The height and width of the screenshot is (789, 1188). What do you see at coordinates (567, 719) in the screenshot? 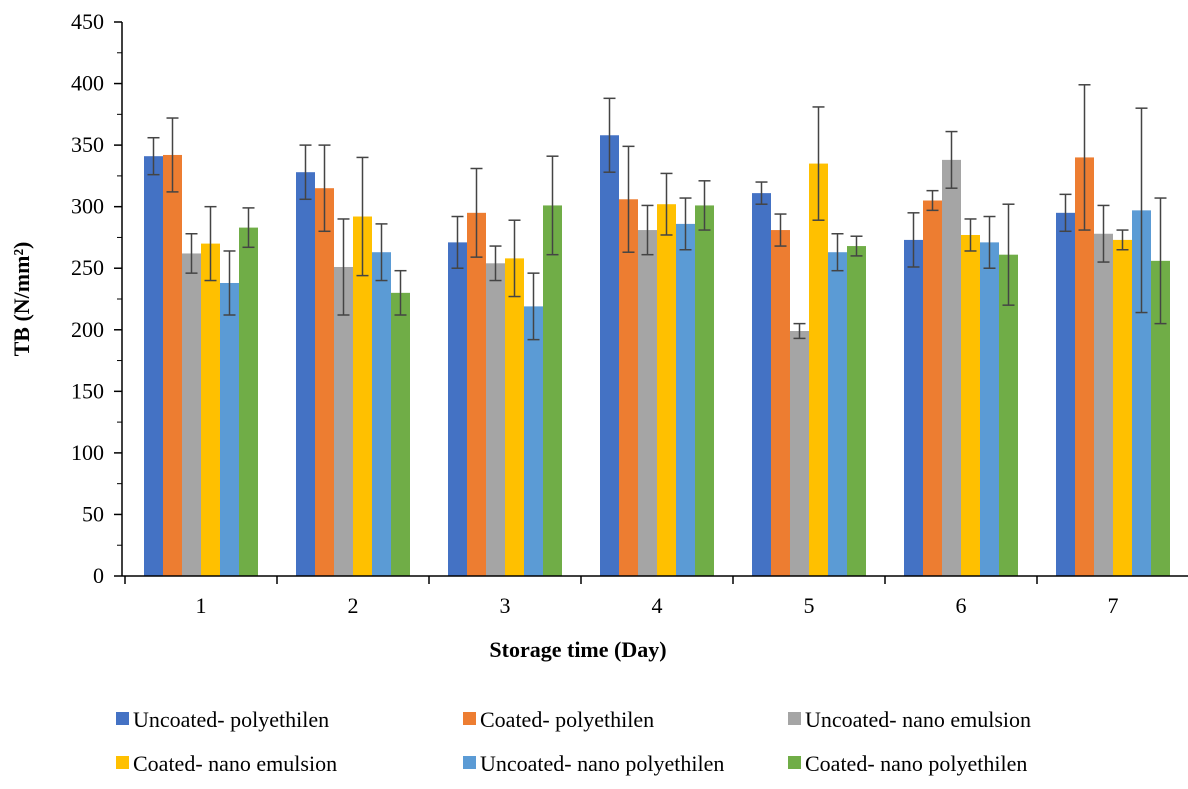
I see `legend-label: Coated- polyethilen` at bounding box center [567, 719].